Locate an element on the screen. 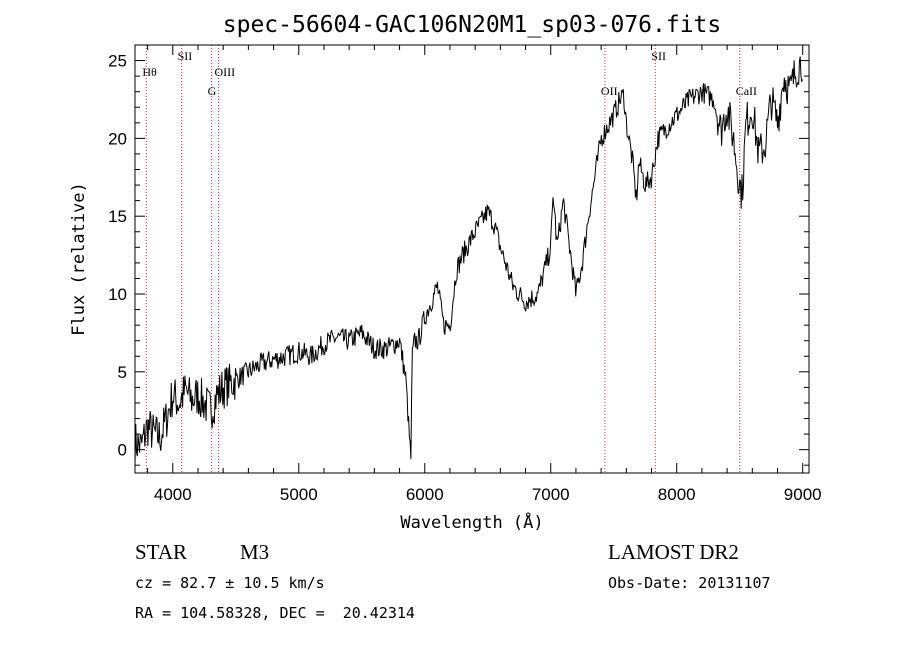 This screenshot has width=900, height=649. spectral-subclass: M3 is located at coordinates (255, 552).